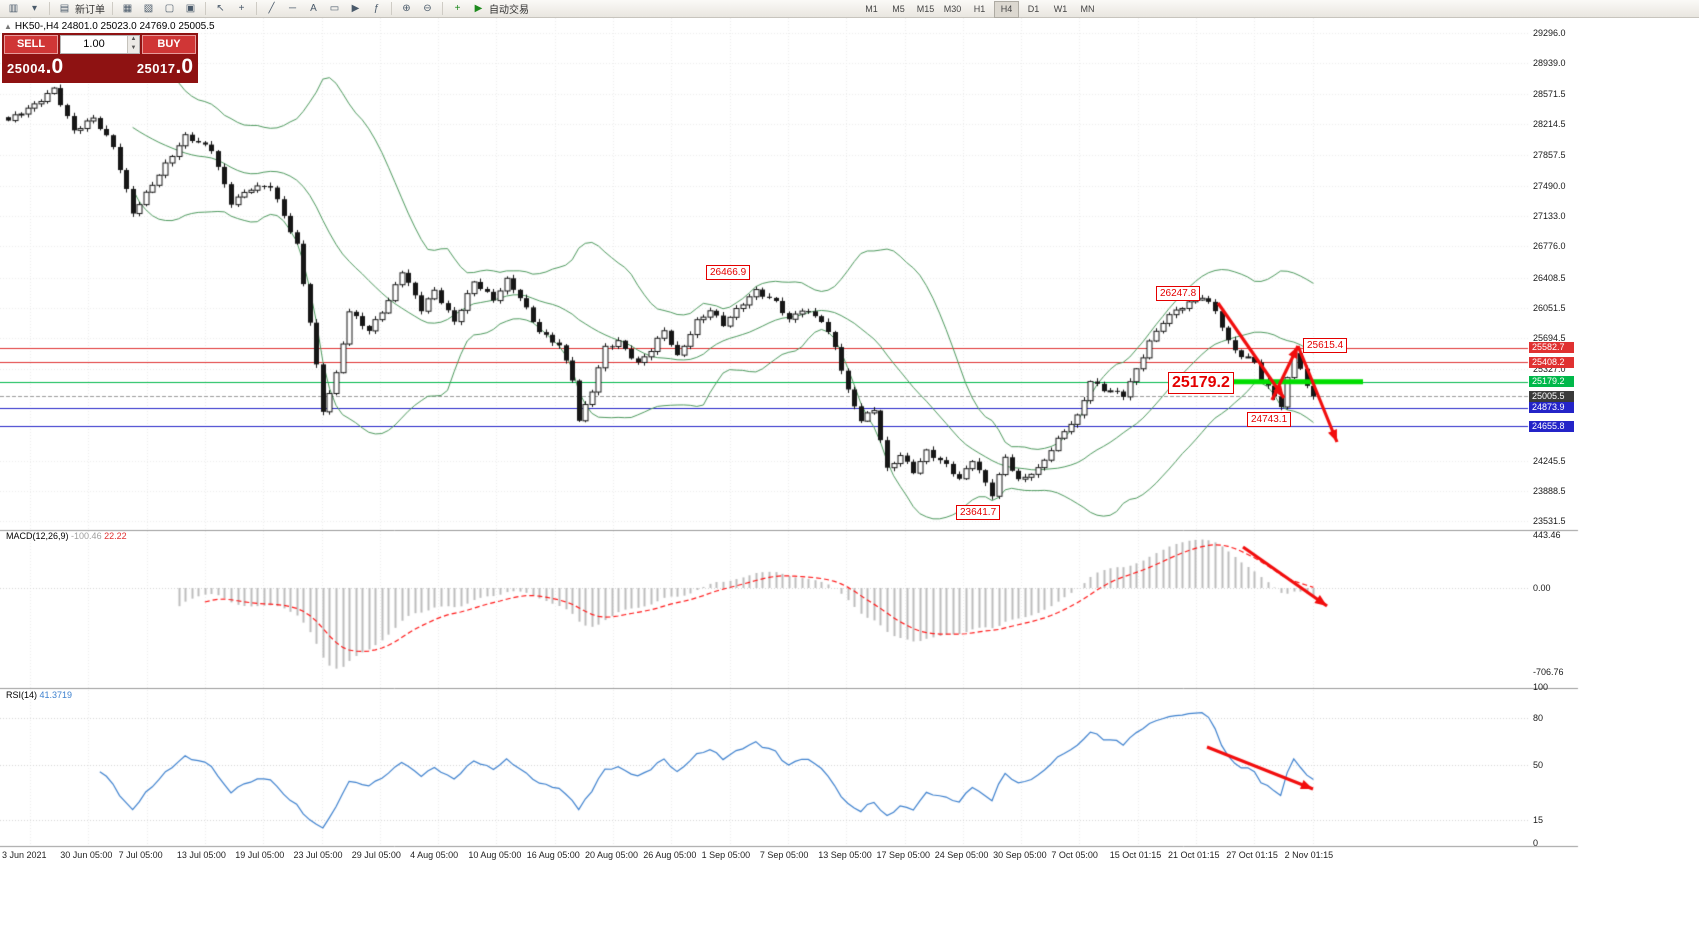  Describe the element at coordinates (31, 44) in the screenshot. I see `sell-button: SELL` at that location.